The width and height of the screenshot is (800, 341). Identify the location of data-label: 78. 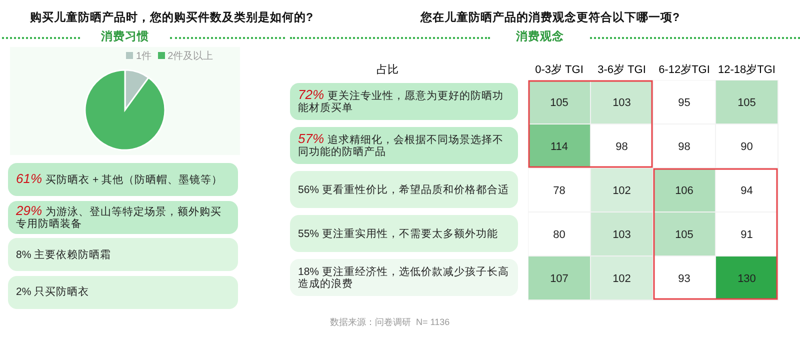
(559, 191).